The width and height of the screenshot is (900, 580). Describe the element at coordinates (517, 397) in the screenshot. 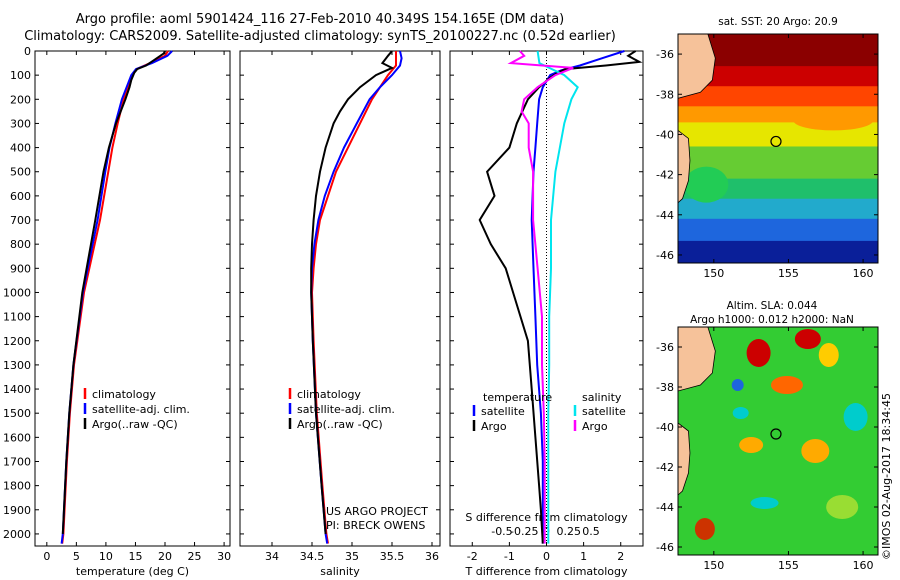

I see `legend-title-temperature: temperature` at that location.